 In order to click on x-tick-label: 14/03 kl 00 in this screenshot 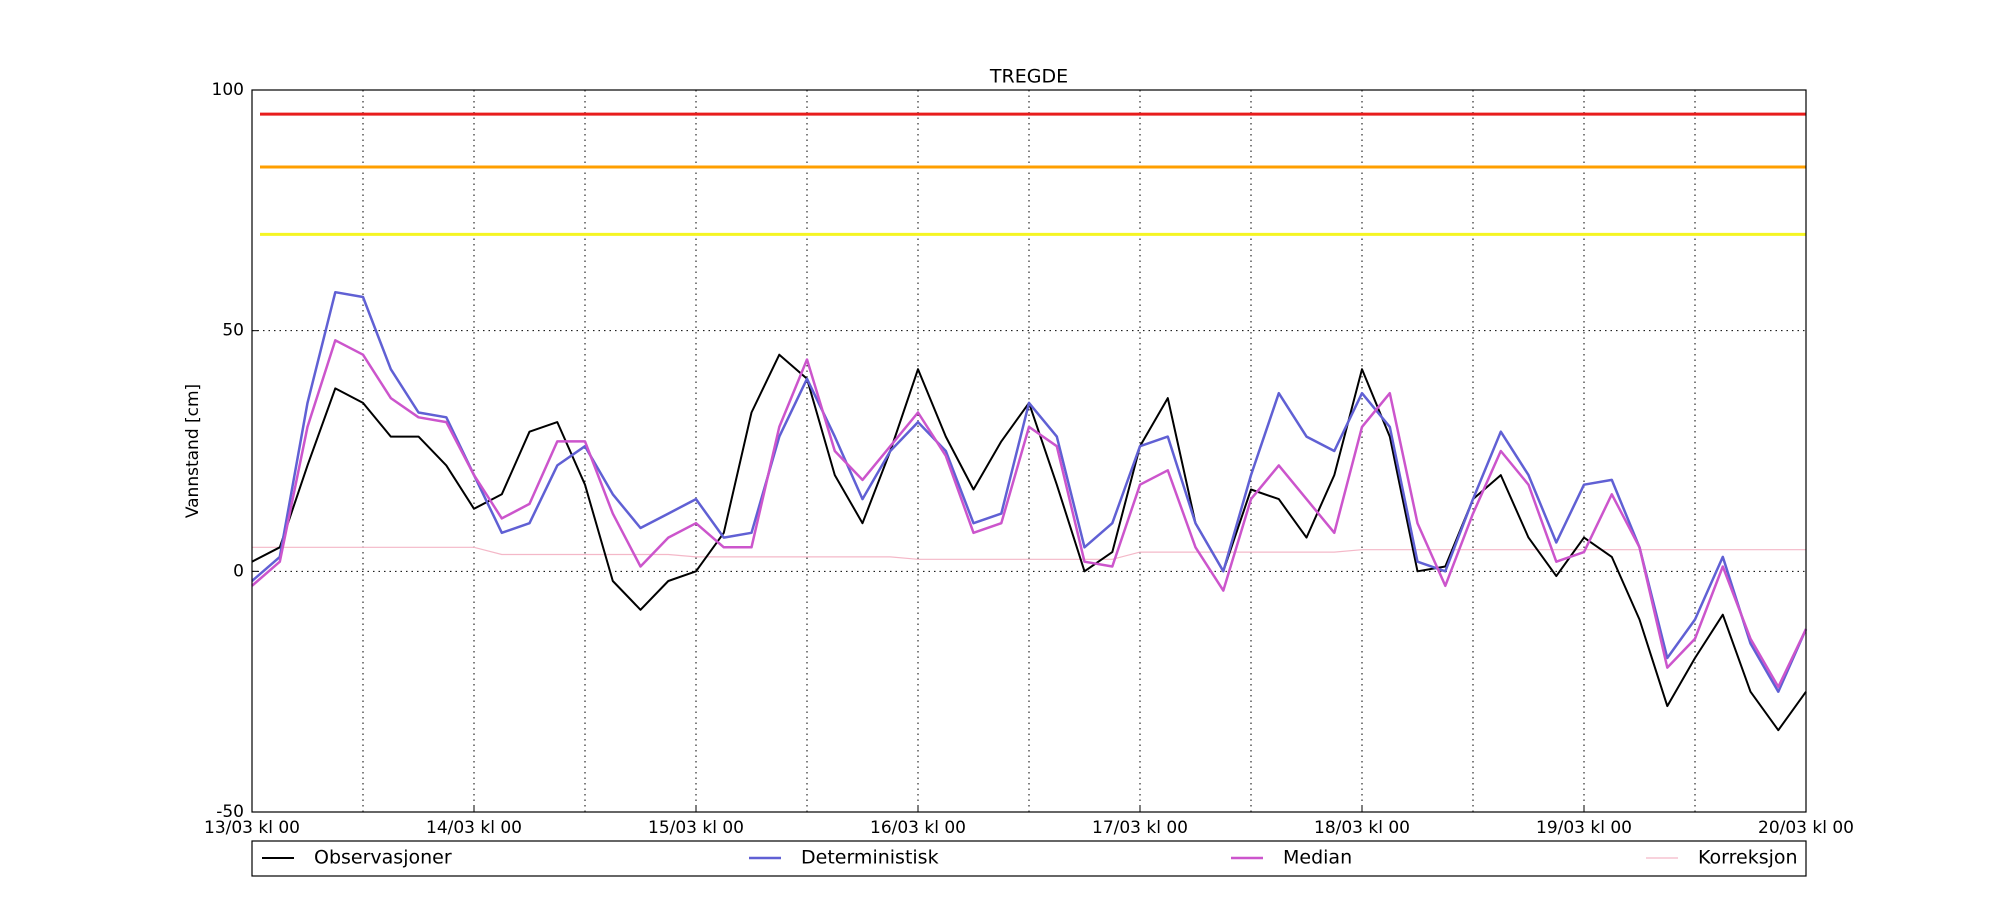, I will do `click(474, 828)`.